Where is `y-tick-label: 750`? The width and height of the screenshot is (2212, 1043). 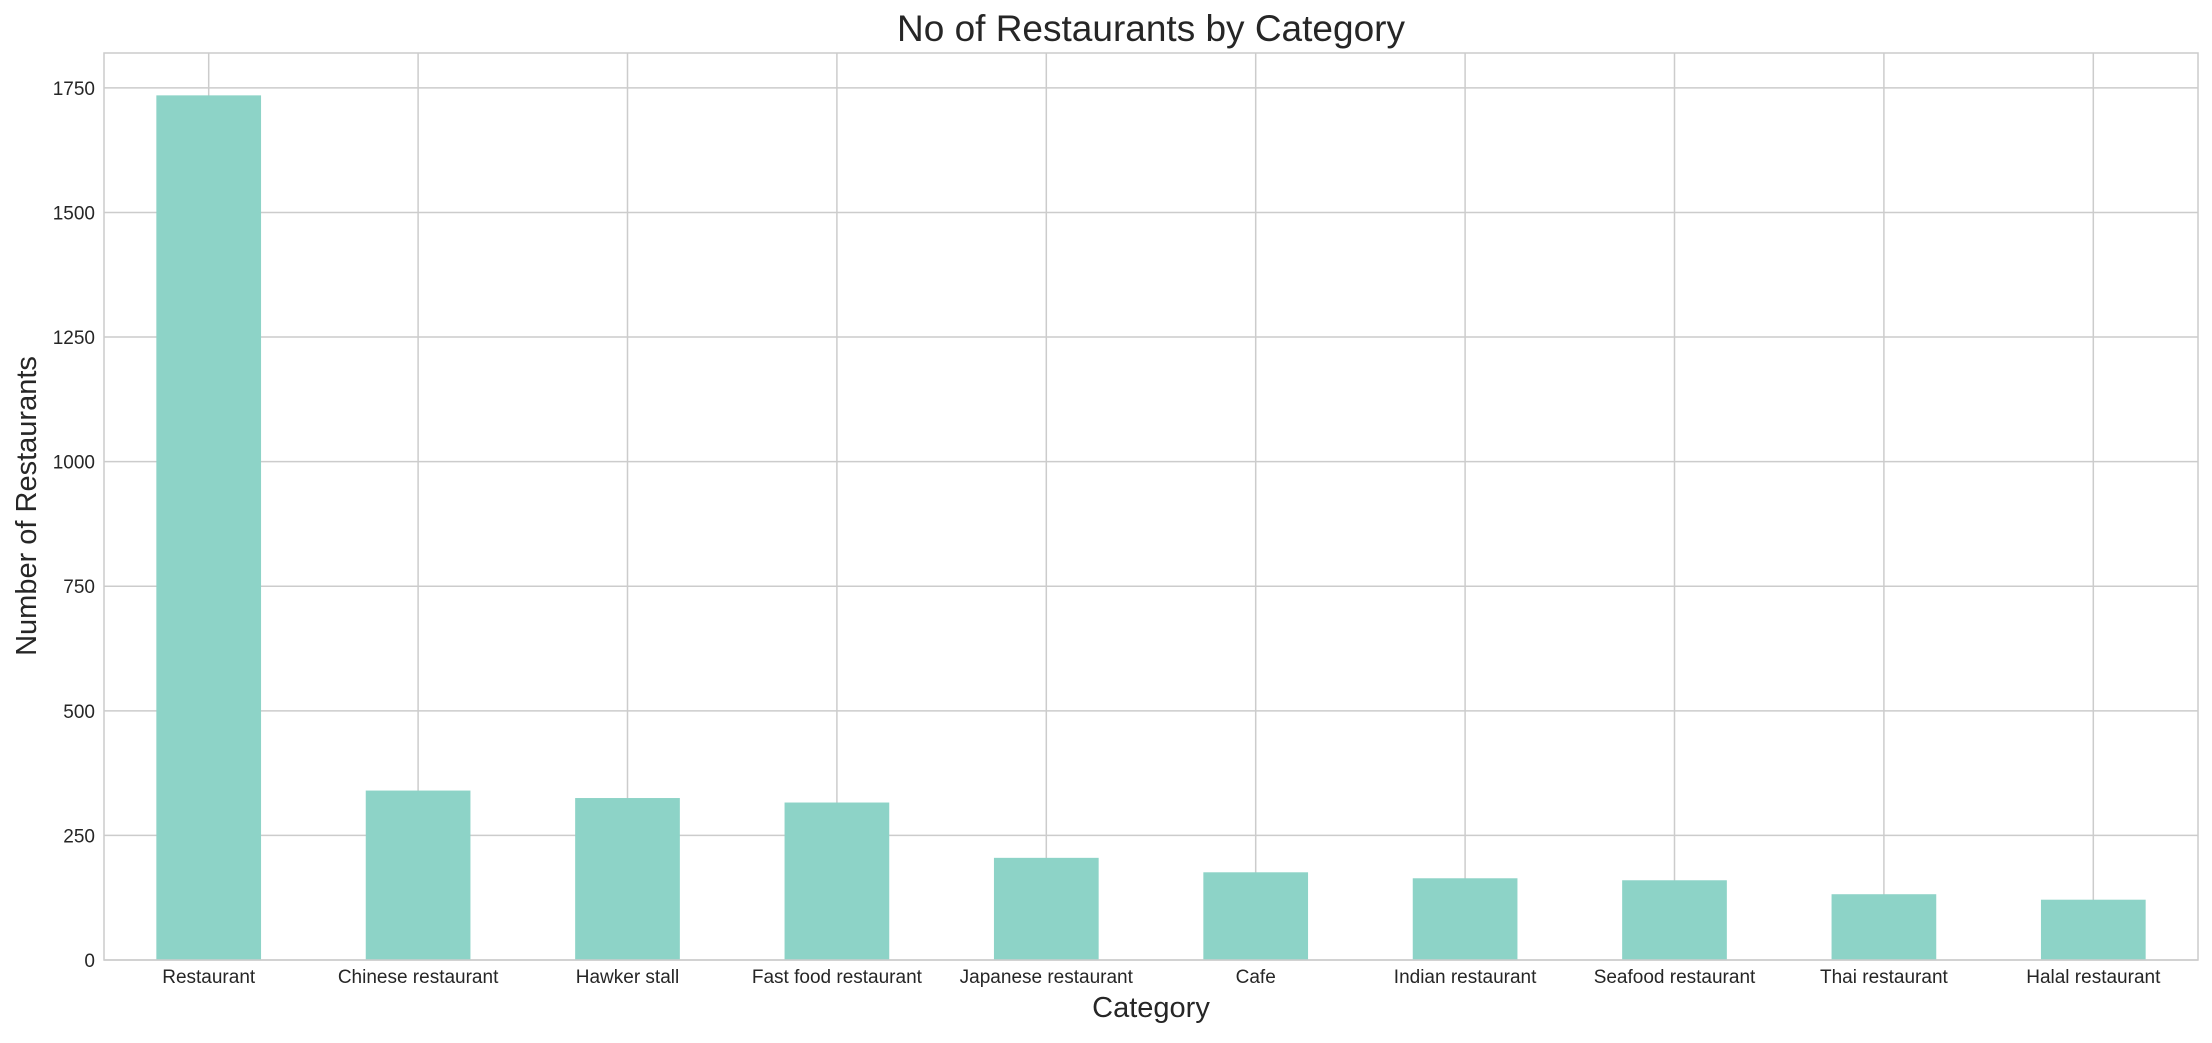
y-tick-label: 750 is located at coordinates (79, 587).